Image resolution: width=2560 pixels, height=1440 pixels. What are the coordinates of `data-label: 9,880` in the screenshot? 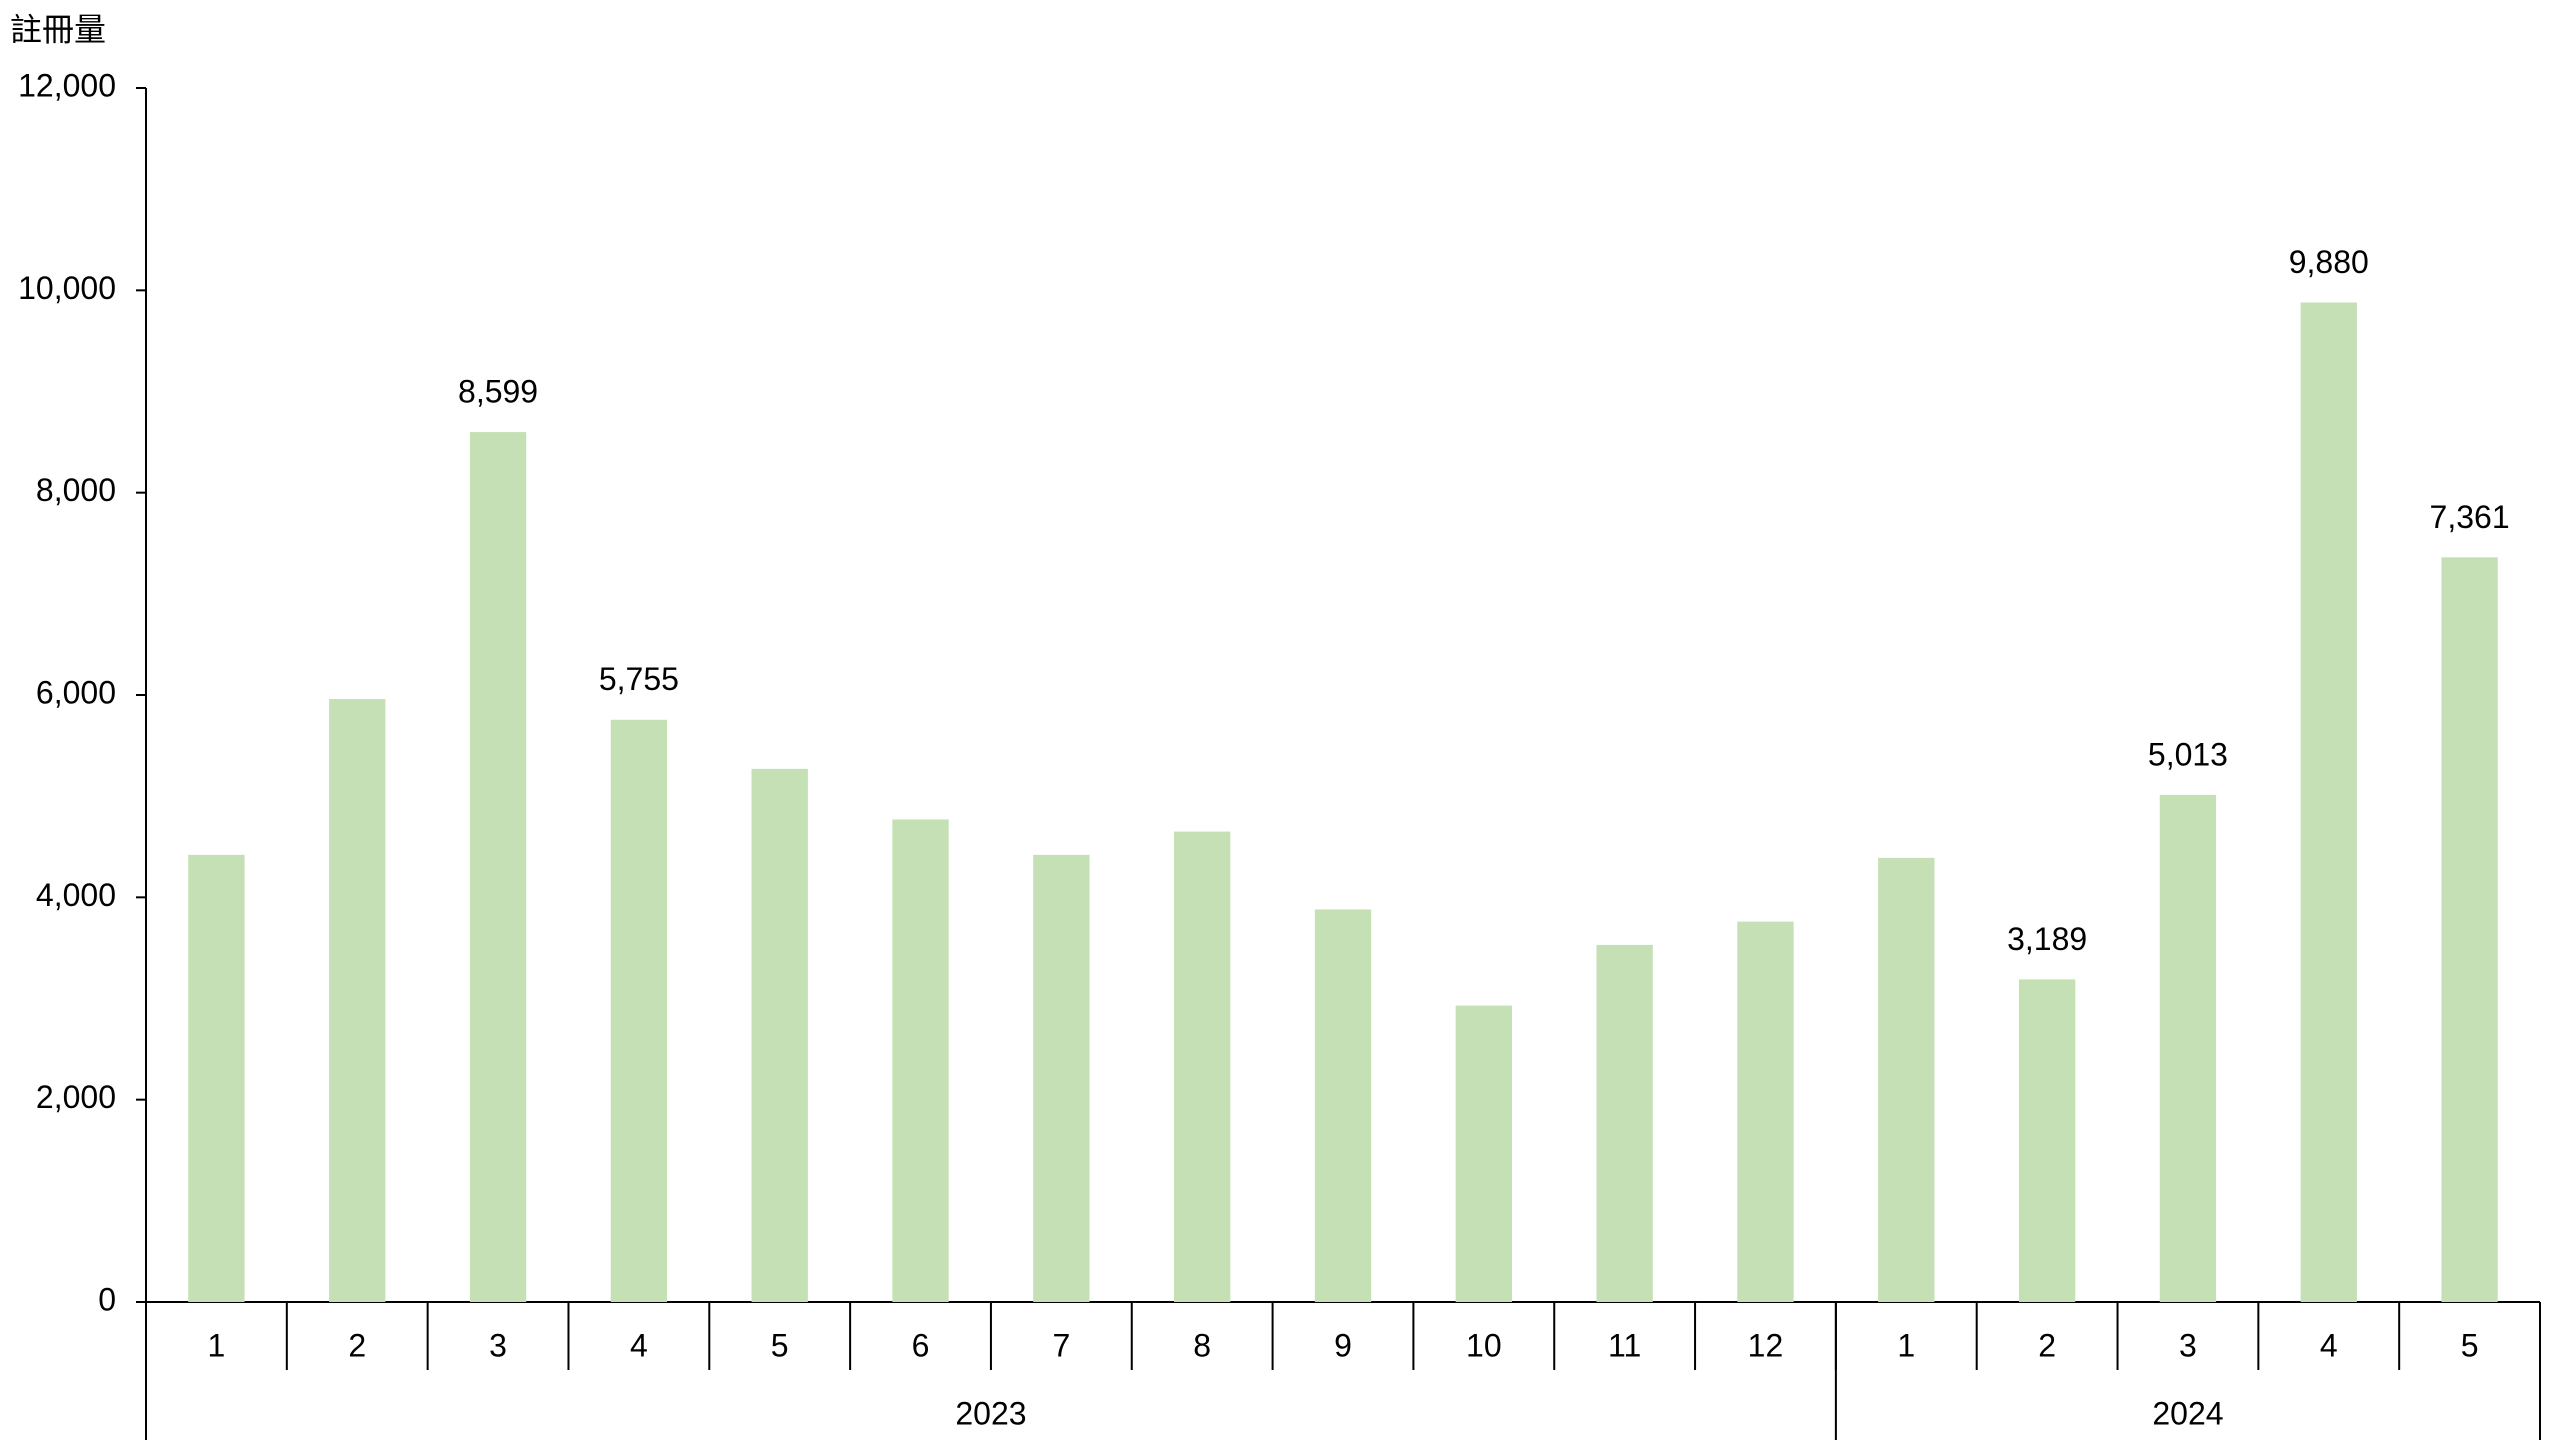 It's located at (2329, 262).